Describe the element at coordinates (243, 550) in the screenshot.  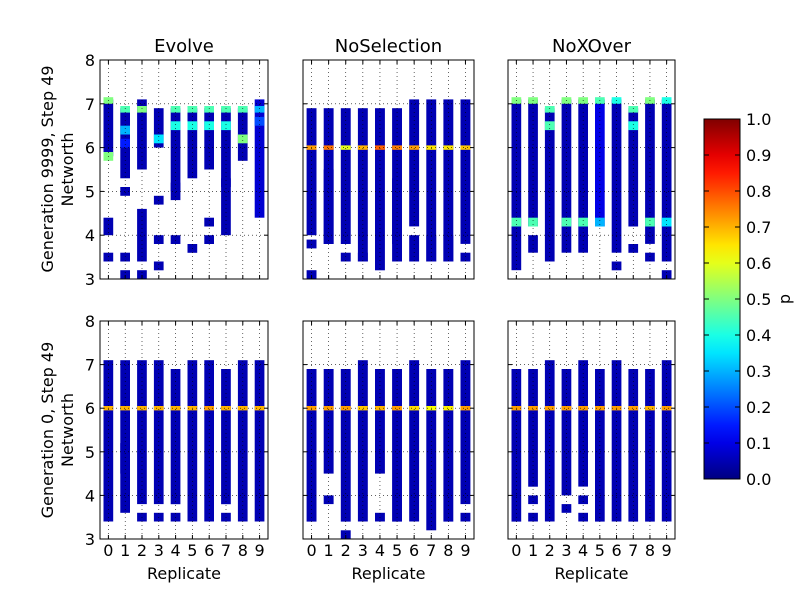
I see `x-tick-label: 8` at that location.